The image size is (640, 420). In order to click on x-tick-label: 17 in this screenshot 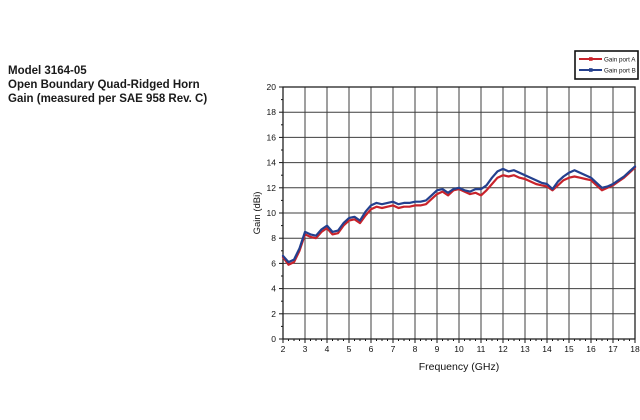, I will do `click(613, 349)`.